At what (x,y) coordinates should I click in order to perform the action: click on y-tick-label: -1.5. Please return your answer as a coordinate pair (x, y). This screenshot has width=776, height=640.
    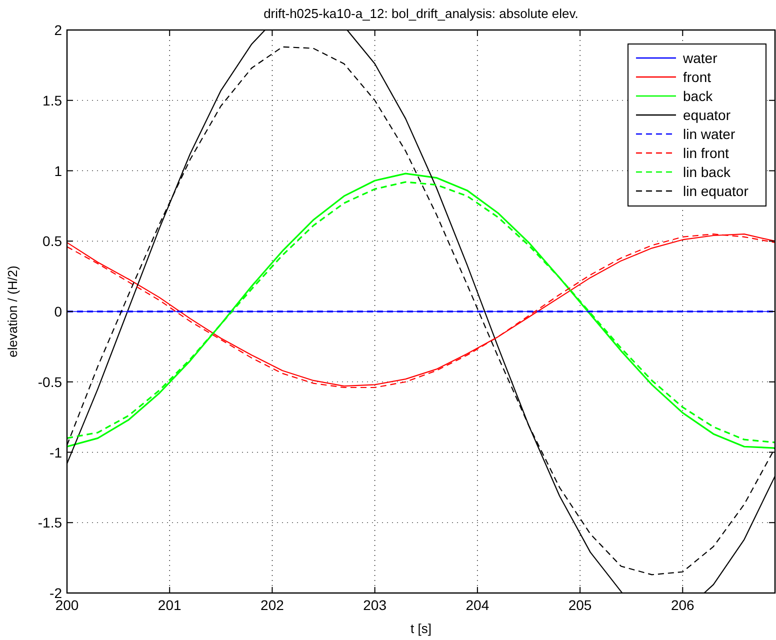
    Looking at the image, I should click on (50, 522).